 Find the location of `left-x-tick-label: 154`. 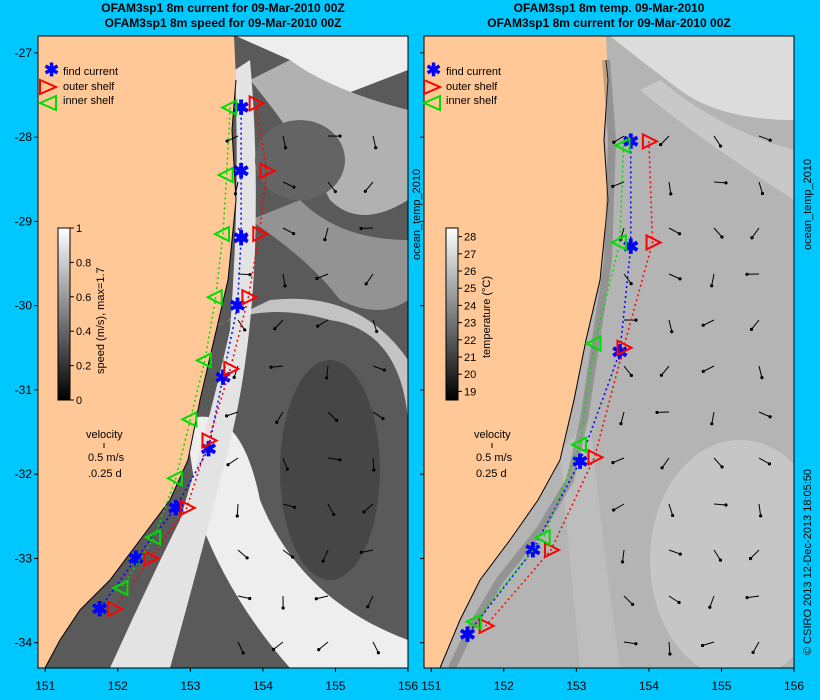

left-x-tick-label: 154 is located at coordinates (263, 686).